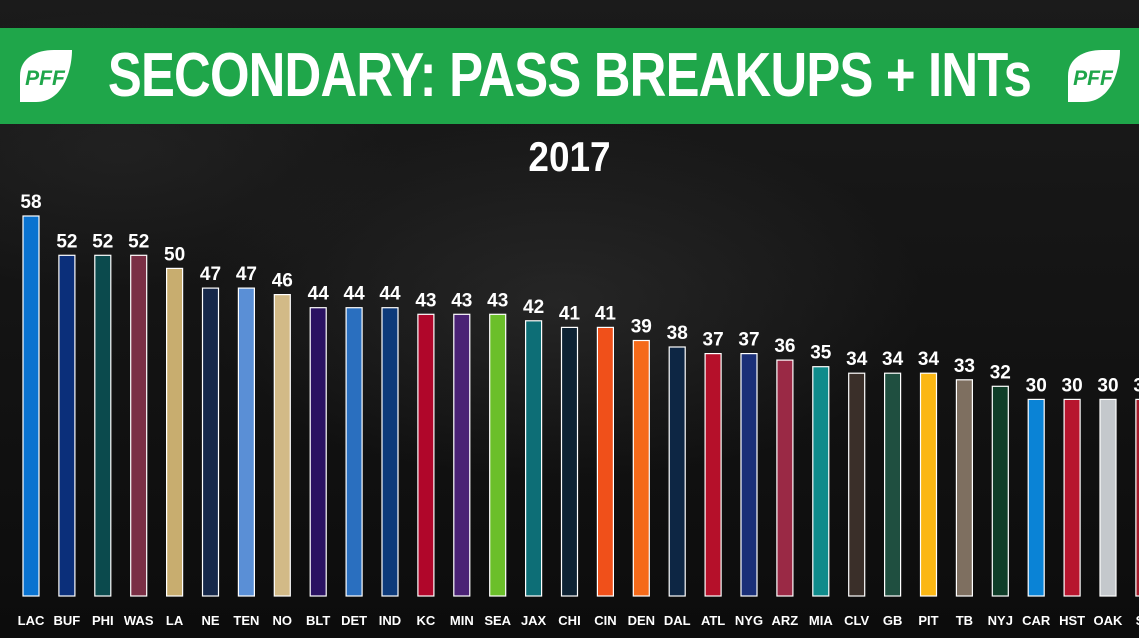 The height and width of the screenshot is (638, 1139). What do you see at coordinates (677, 471) in the screenshot?
I see `bar-dal` at bounding box center [677, 471].